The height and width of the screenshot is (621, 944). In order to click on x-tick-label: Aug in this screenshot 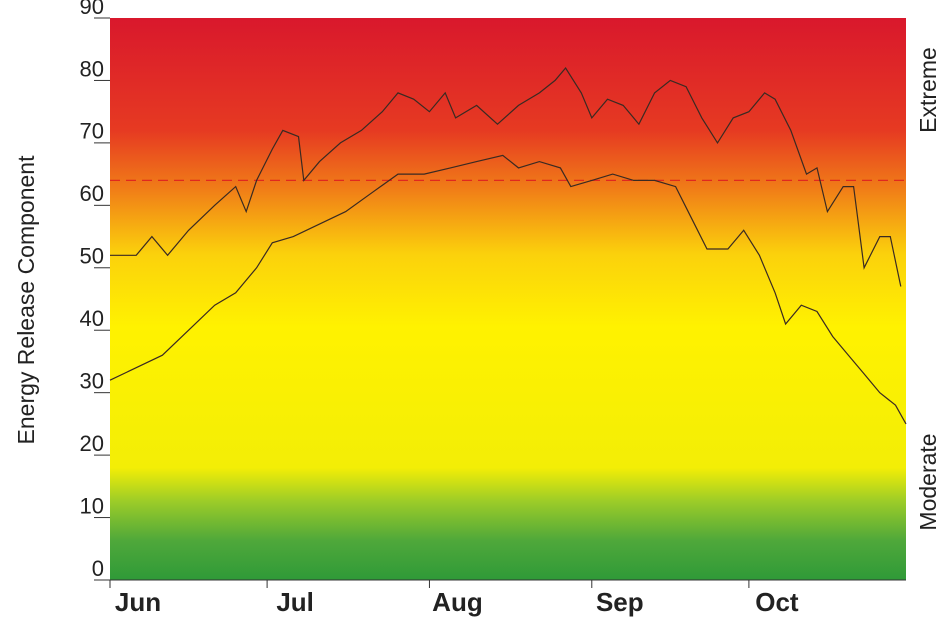, I will do `click(457, 602)`.